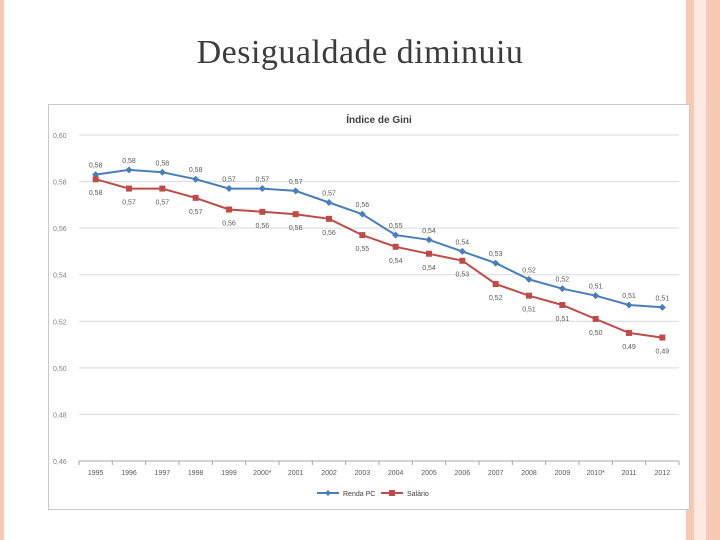 This screenshot has height=540, width=720. Describe the element at coordinates (60, 322) in the screenshot. I see `y-tick-label: 0,52` at that location.